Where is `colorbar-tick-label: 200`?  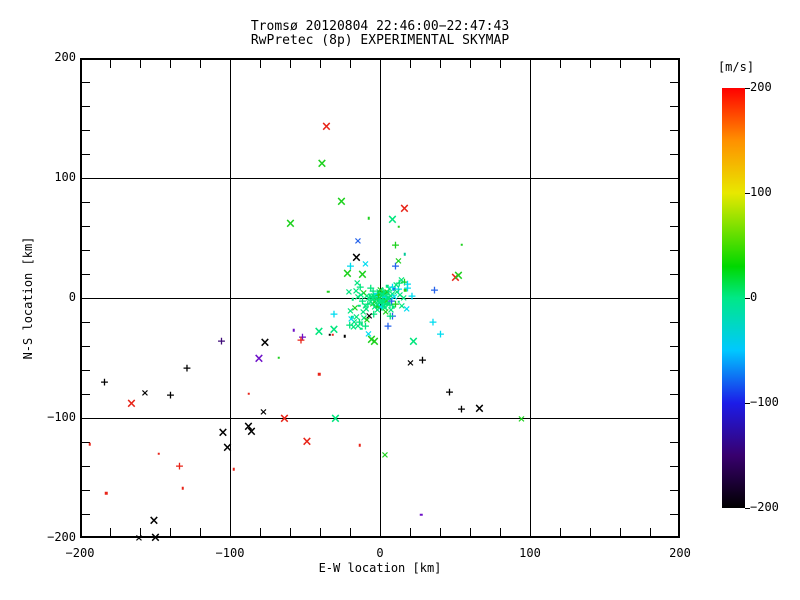
colorbar-tick-label: 200 is located at coordinates (761, 87).